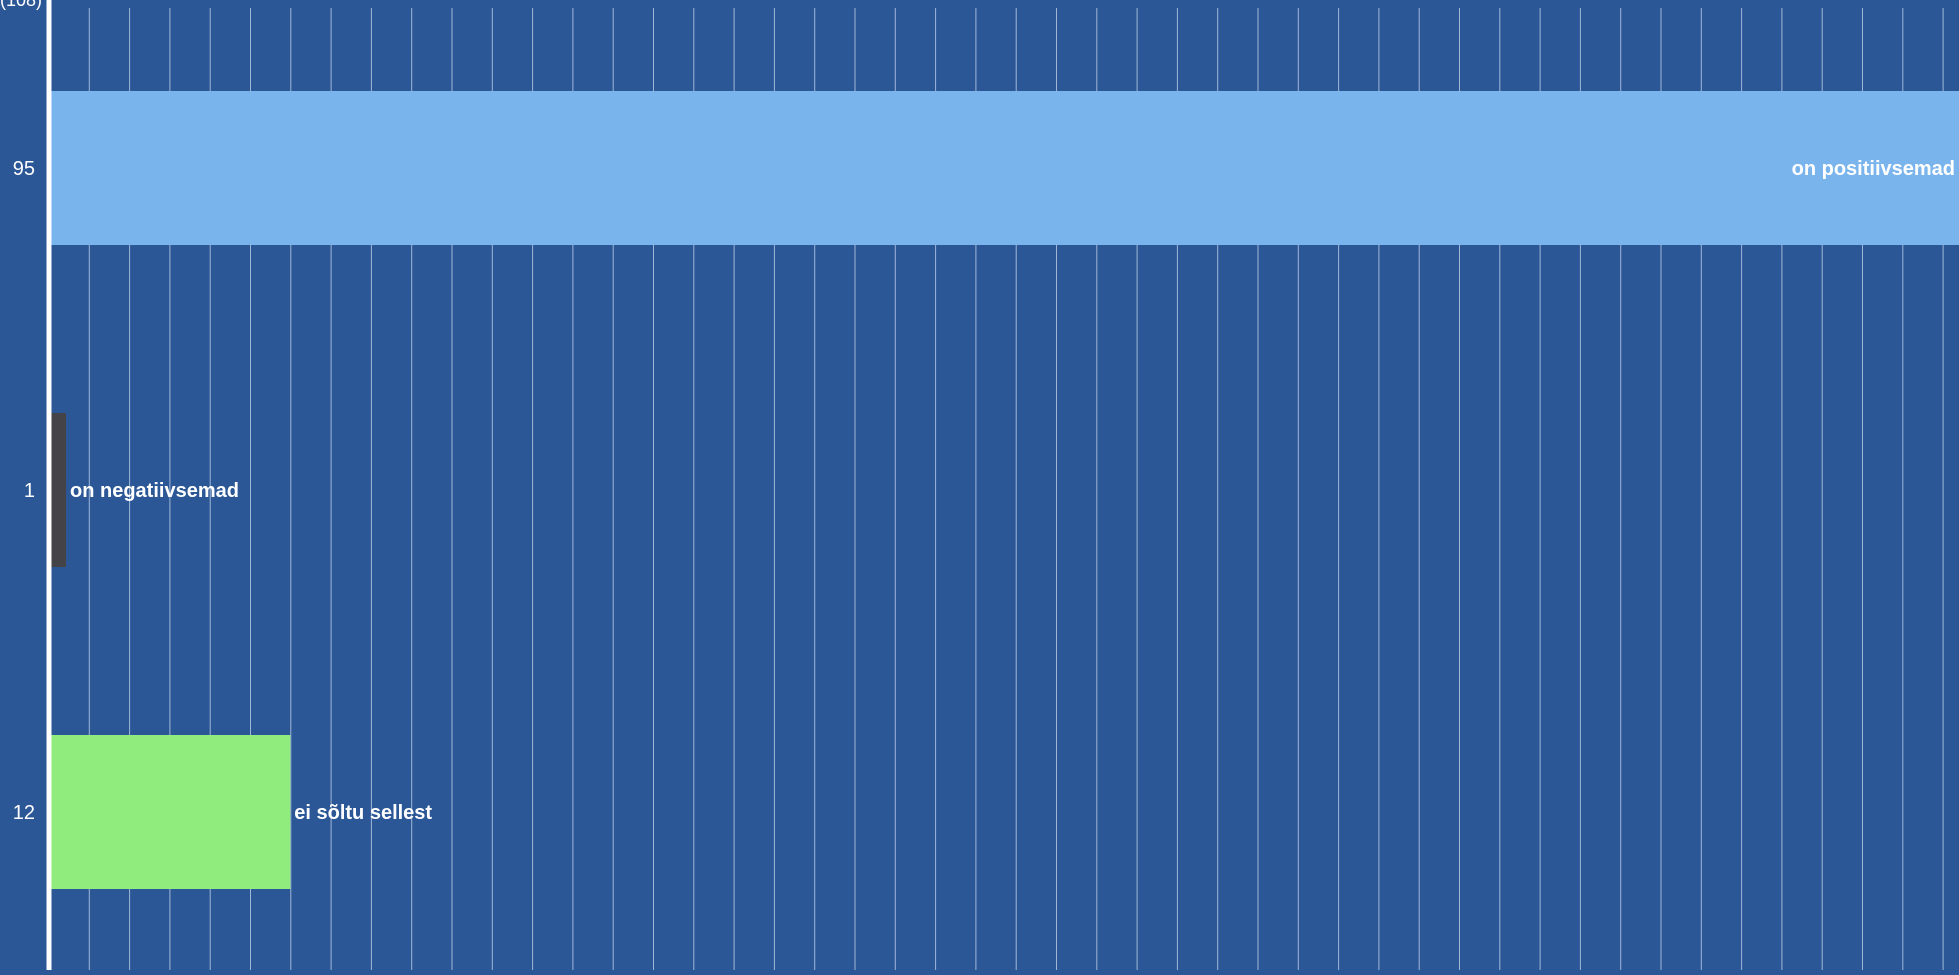  Describe the element at coordinates (24, 169) in the screenshot. I see `category-tick-label: 95` at that location.